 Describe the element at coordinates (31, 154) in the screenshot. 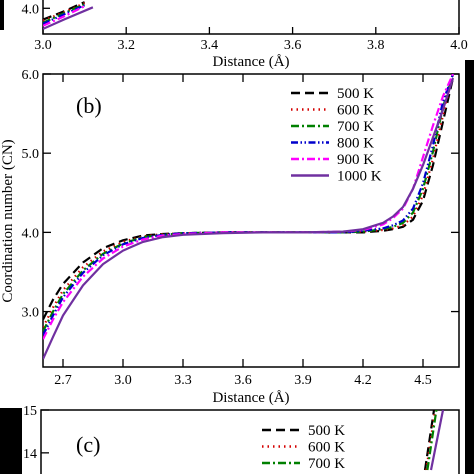

I see `b-ytick-label-2: 5.0` at that location.